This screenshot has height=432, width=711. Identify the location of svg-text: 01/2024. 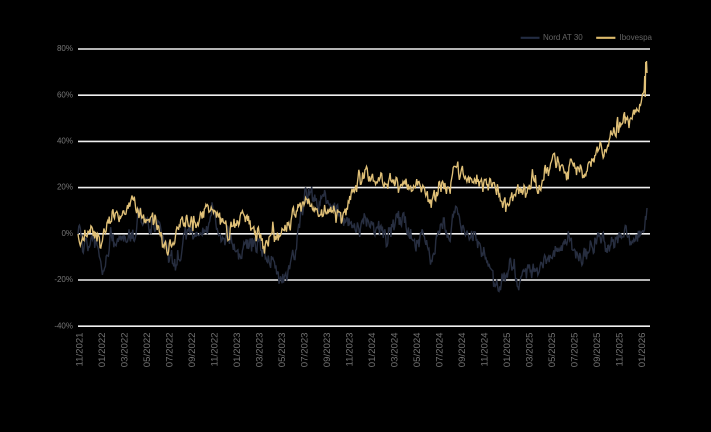
(372, 349).